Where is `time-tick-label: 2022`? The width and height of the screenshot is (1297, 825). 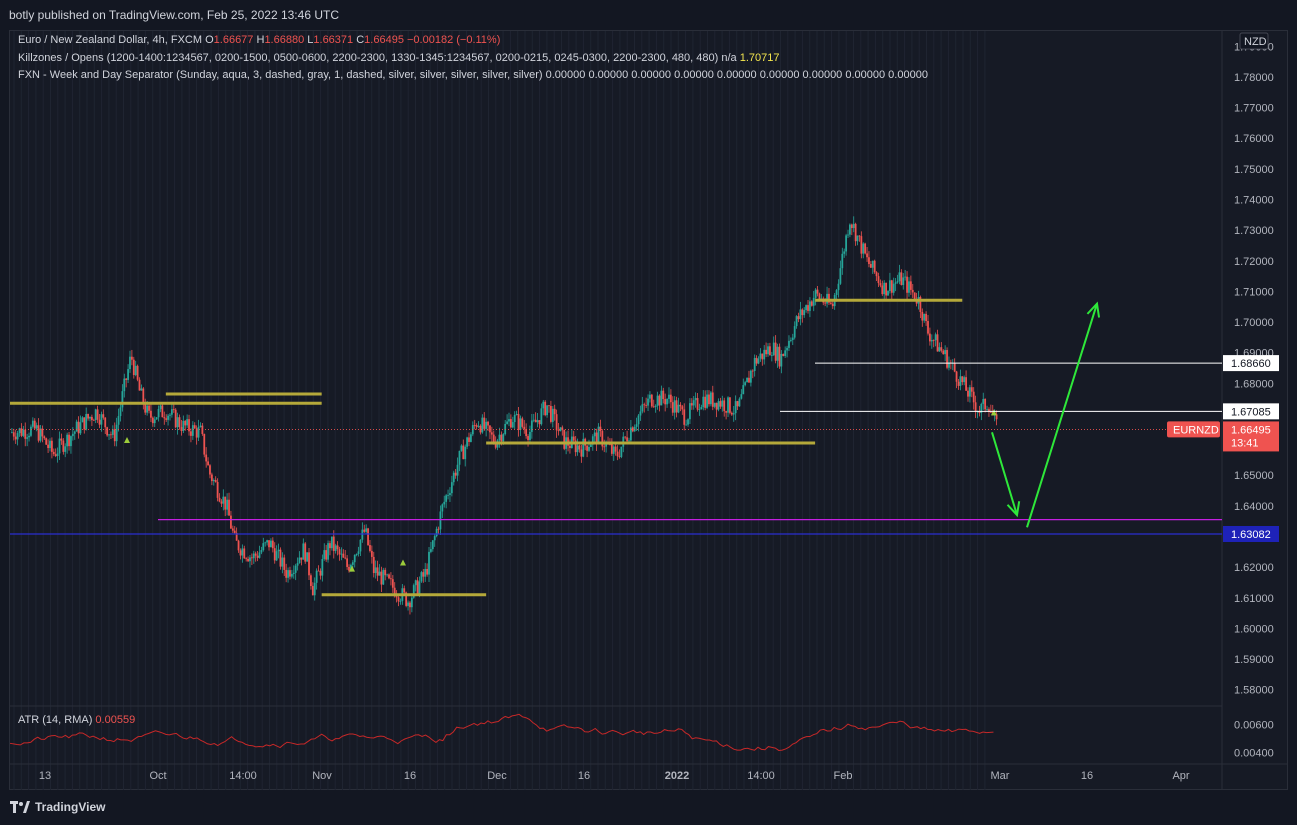 time-tick-label: 2022 is located at coordinates (677, 776).